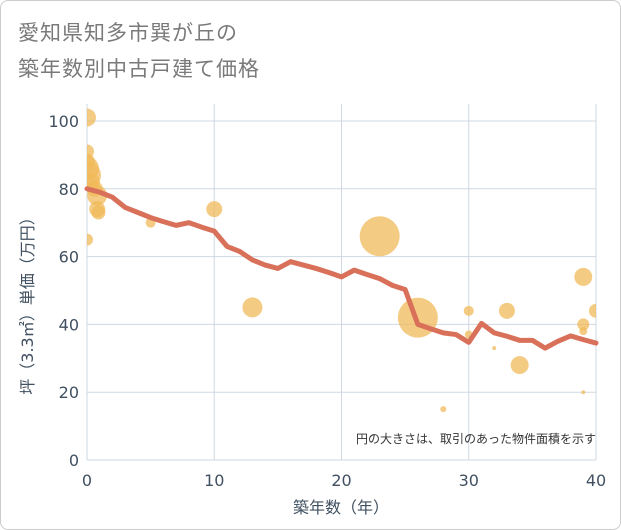 The image size is (621, 530). I want to click on x-tick-label: 0, so click(87, 480).